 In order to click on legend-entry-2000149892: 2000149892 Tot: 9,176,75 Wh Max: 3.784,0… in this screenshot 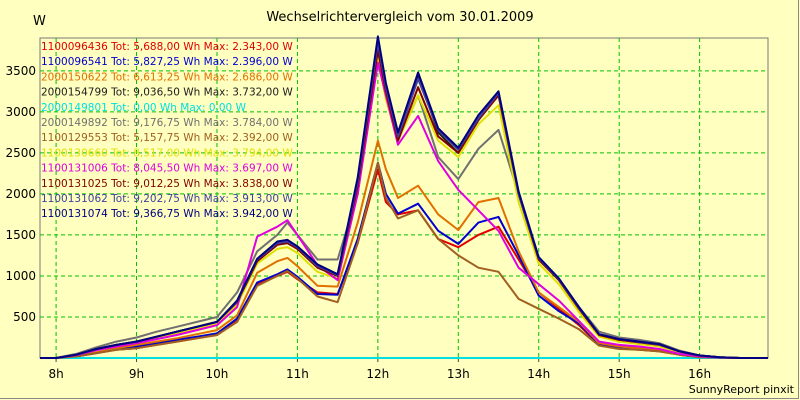, I will do `click(167, 123)`.